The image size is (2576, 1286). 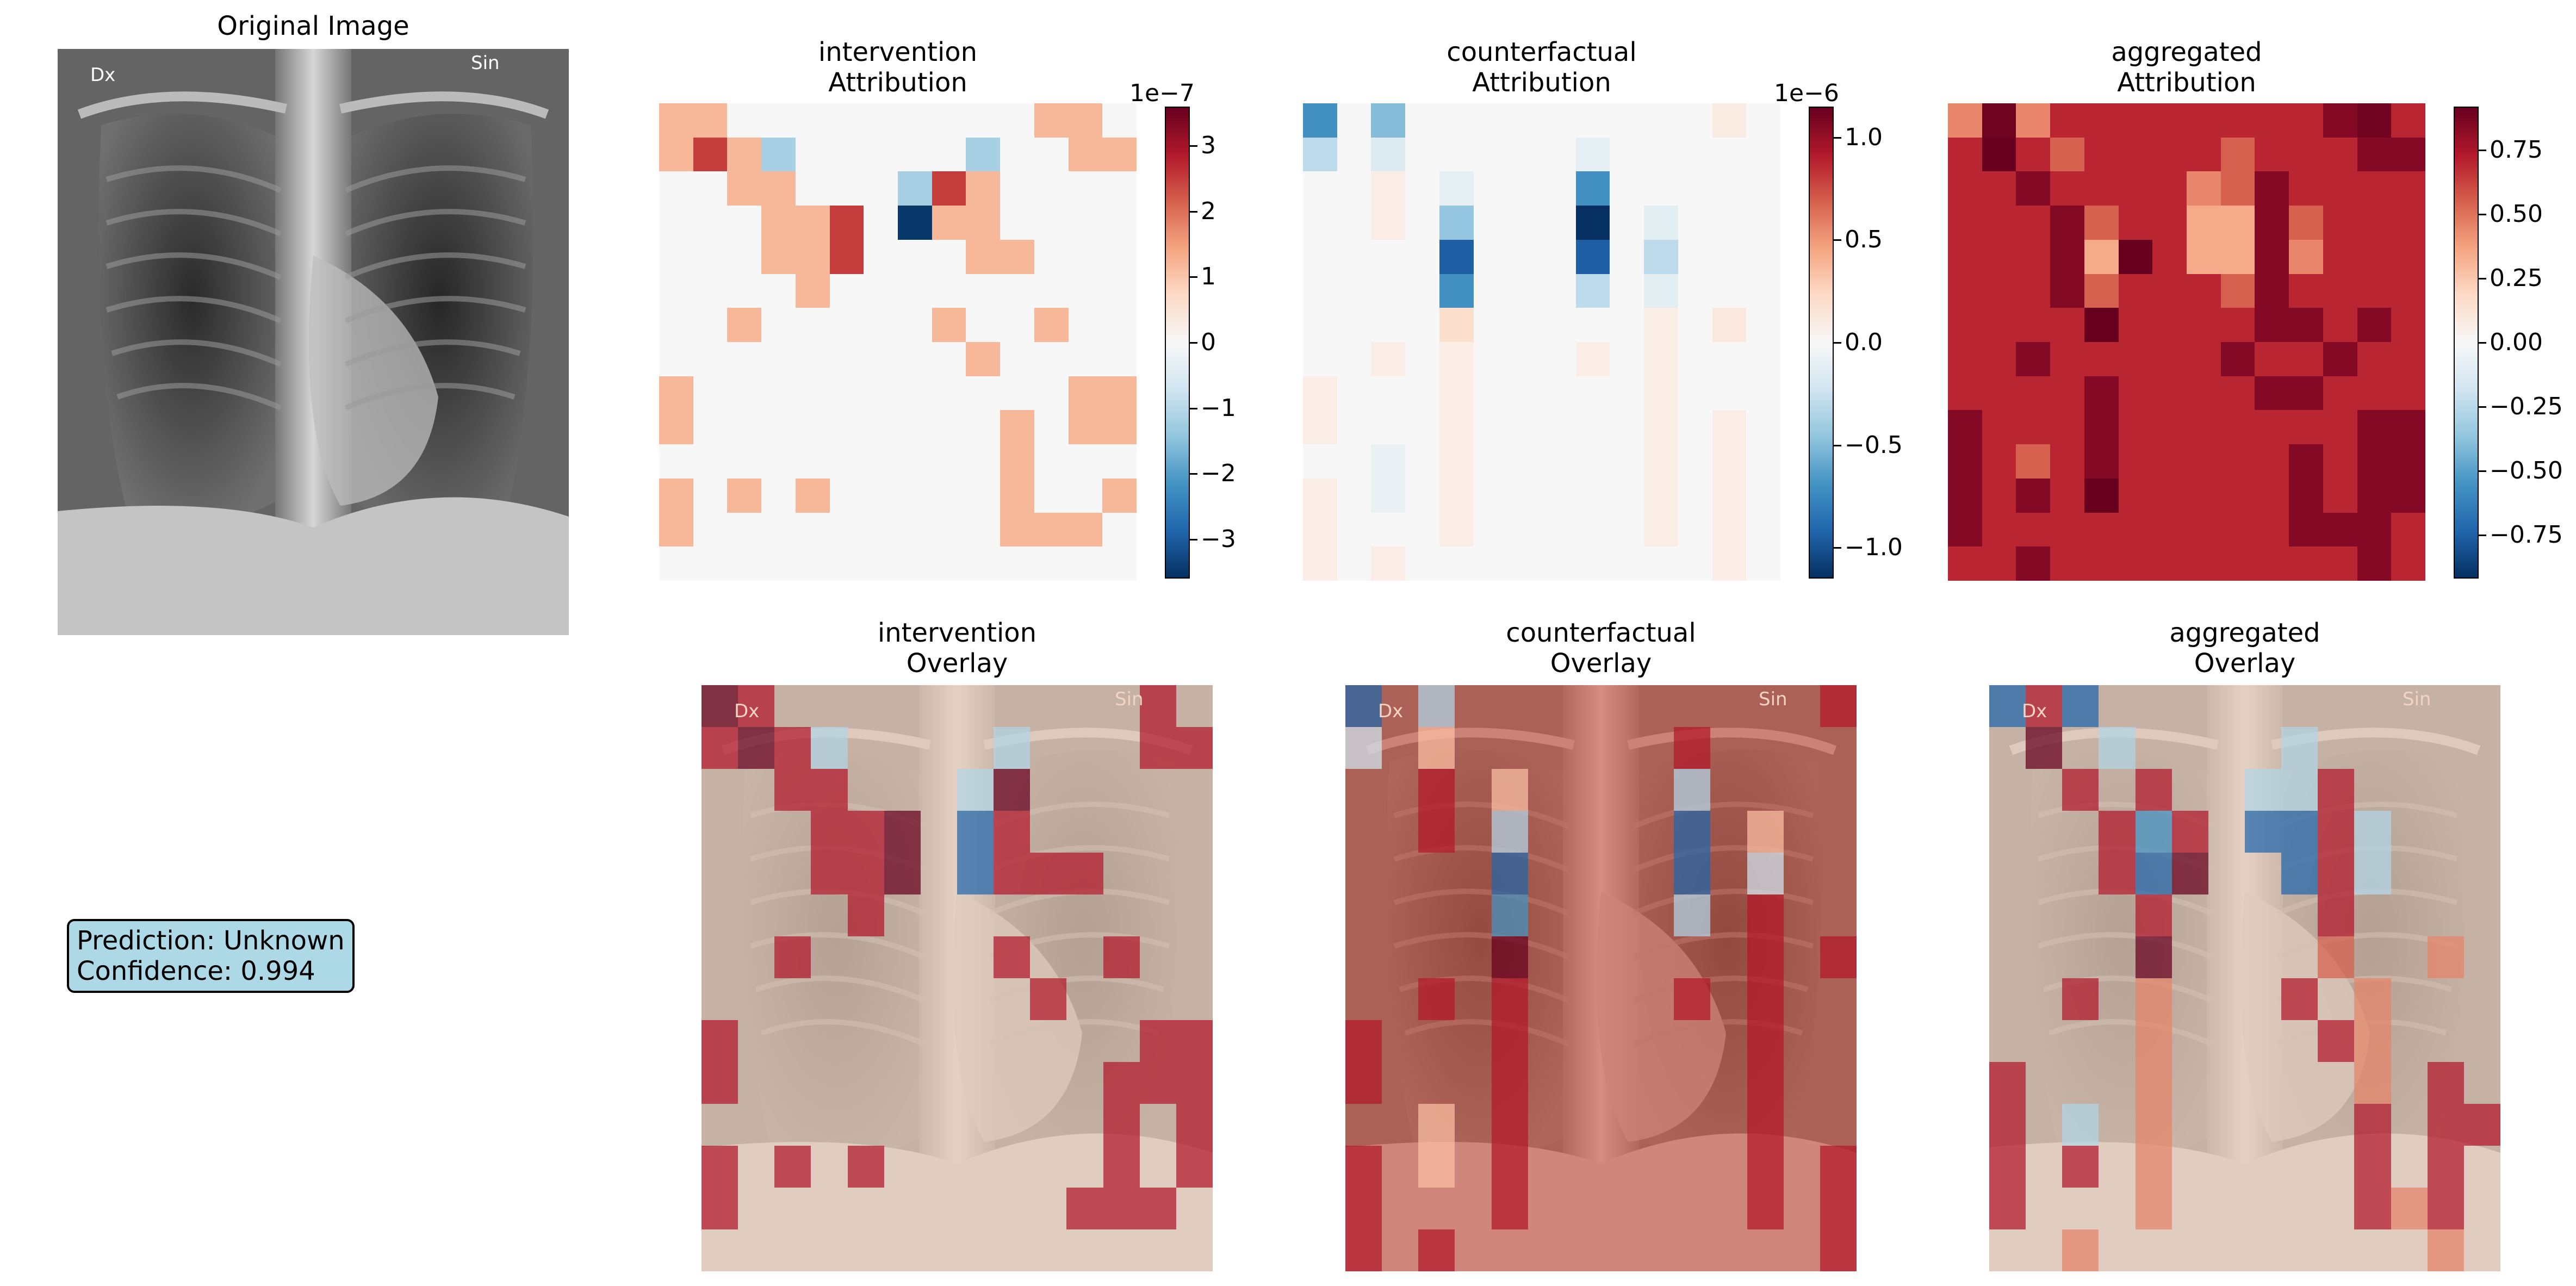 What do you see at coordinates (2516, 342) in the screenshot?
I see `colorbar-tick-label: 0.00` at bounding box center [2516, 342].